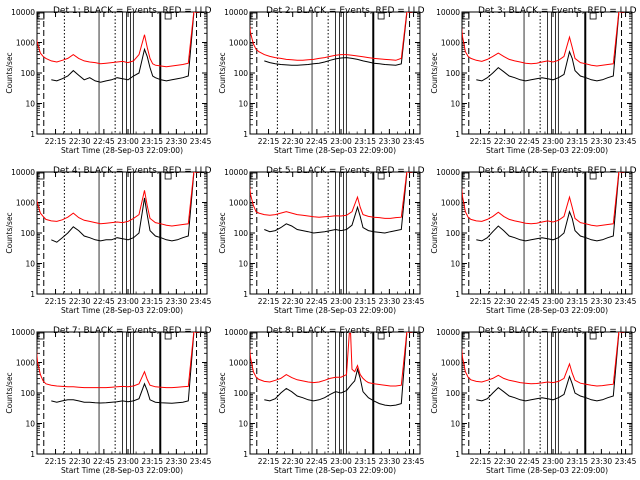 This screenshot has width=640, height=480. What do you see at coordinates (557, 331) in the screenshot?
I see `panel-title: Det 9: BLACK = Events, RED = LLD` at bounding box center [557, 331].